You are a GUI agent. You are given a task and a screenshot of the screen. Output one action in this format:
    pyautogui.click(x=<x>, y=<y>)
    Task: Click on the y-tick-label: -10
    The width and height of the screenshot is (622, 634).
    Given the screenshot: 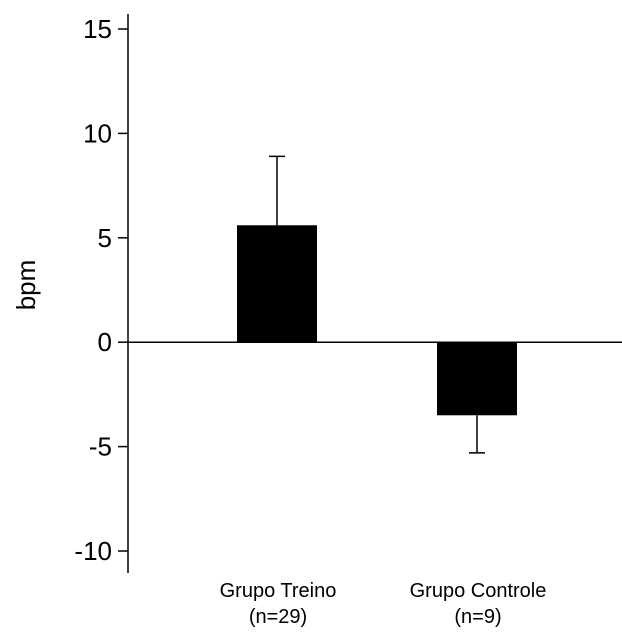 What is the action you would take?
    pyautogui.click(x=93, y=551)
    